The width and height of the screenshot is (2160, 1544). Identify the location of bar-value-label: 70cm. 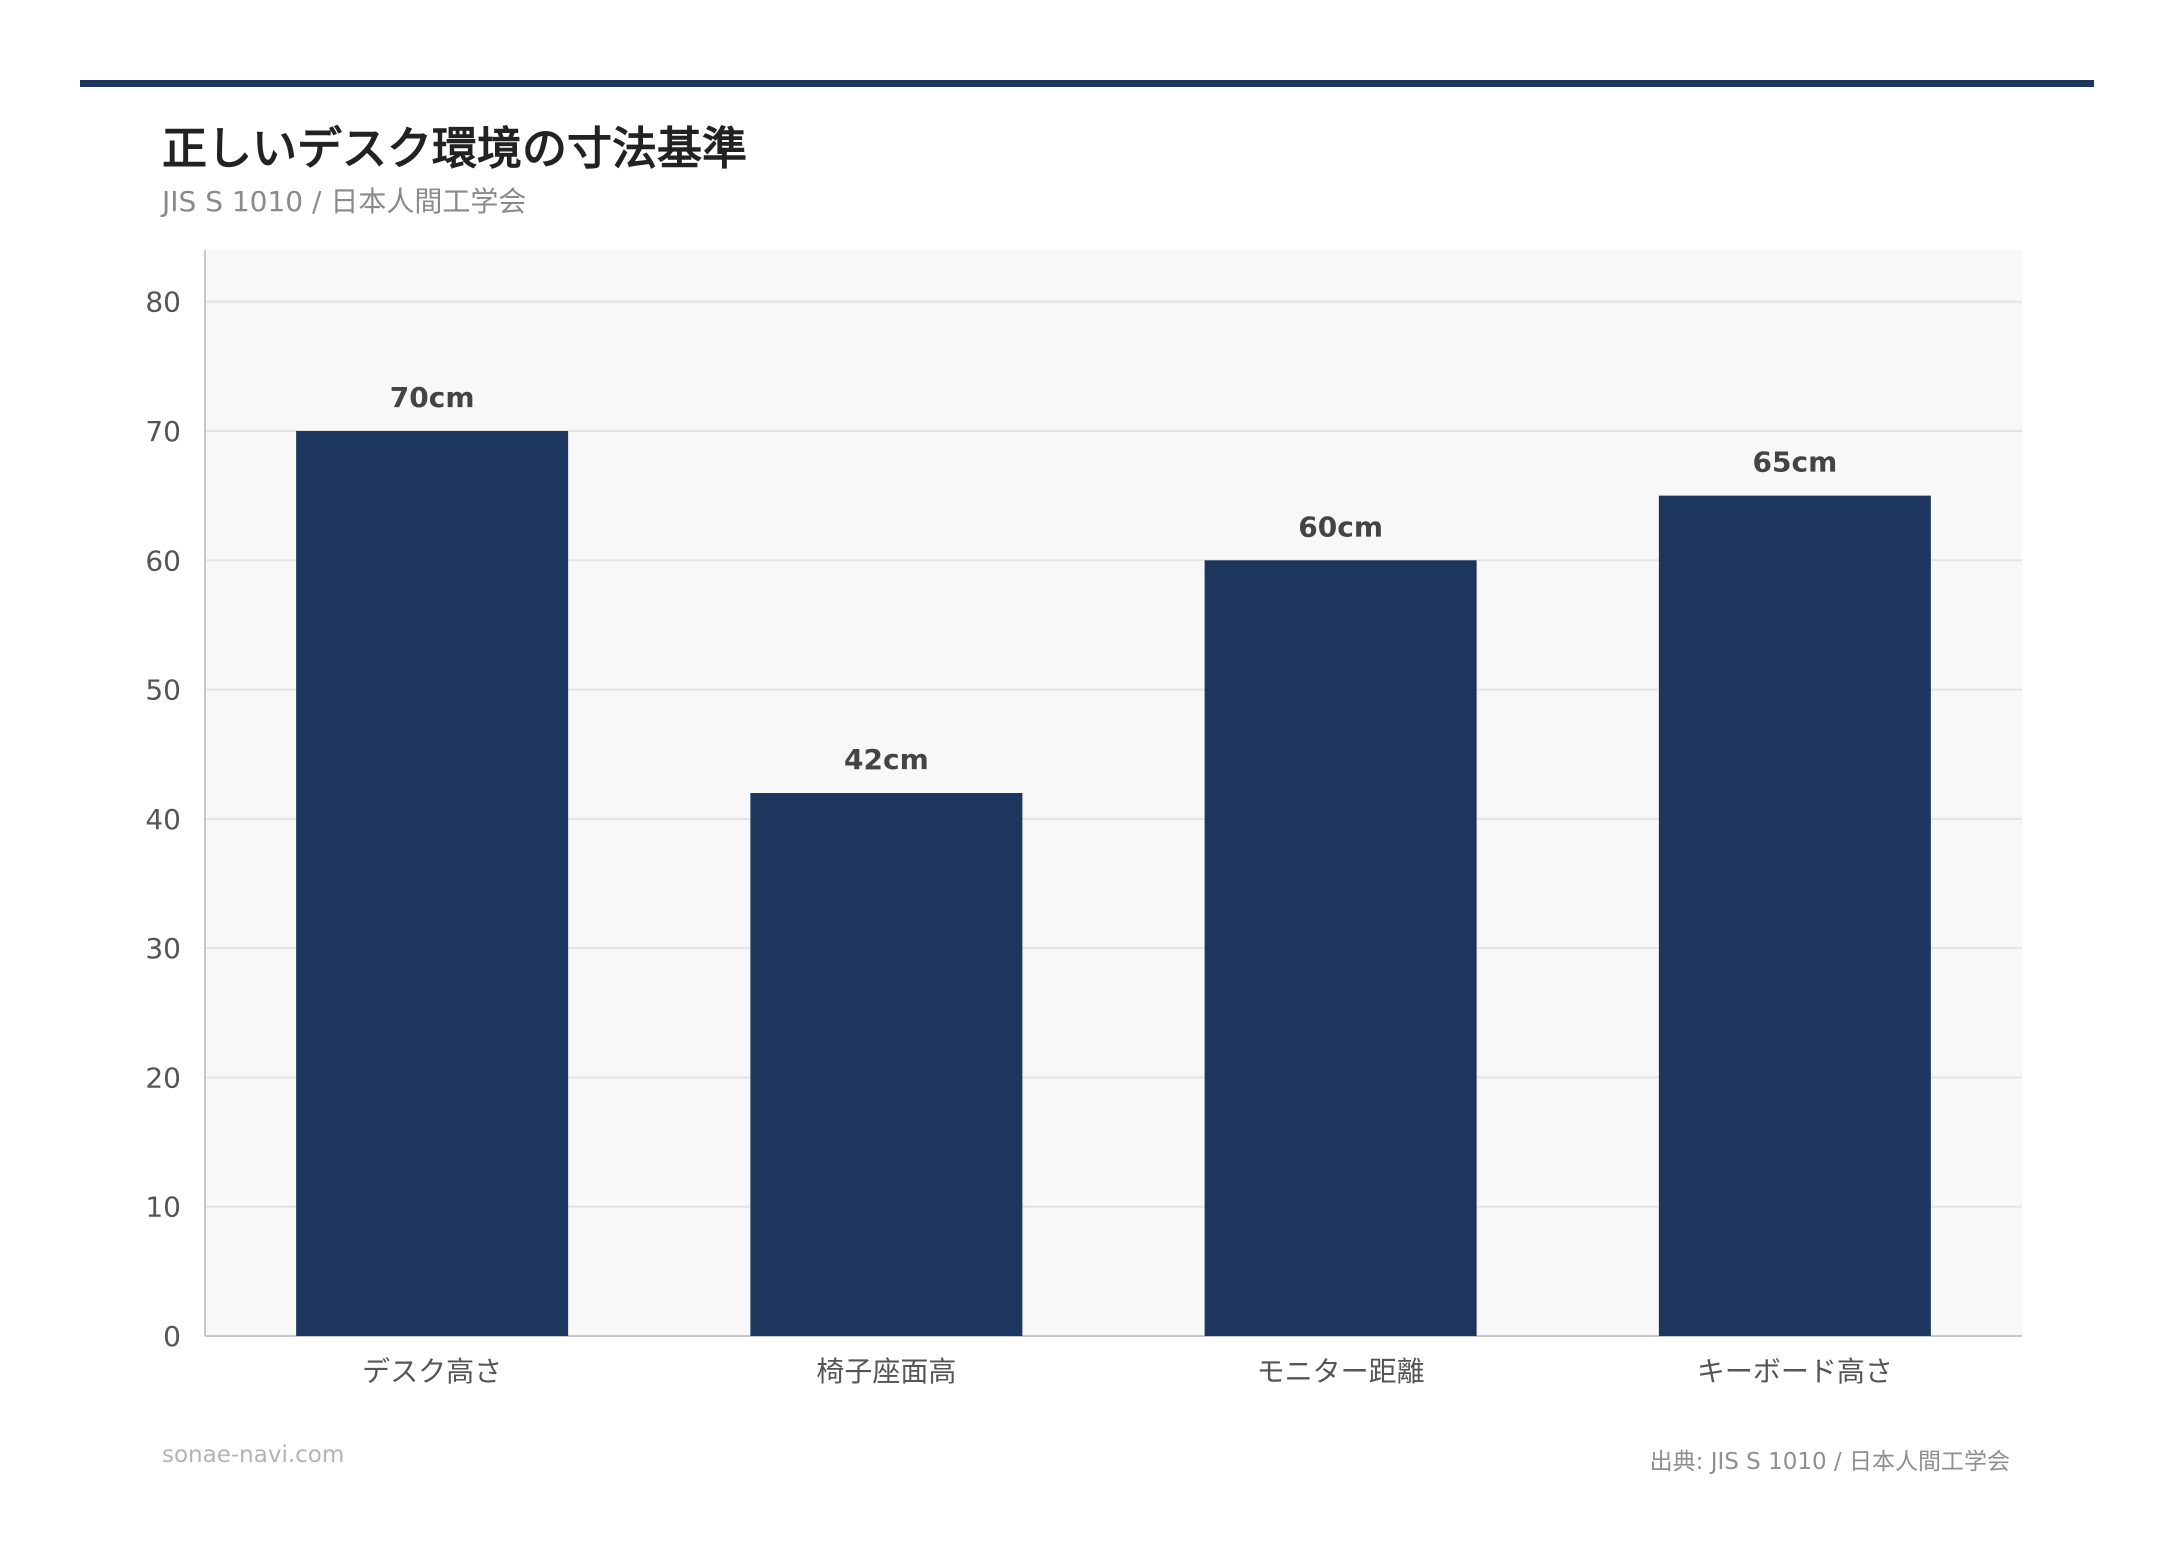
(432, 397).